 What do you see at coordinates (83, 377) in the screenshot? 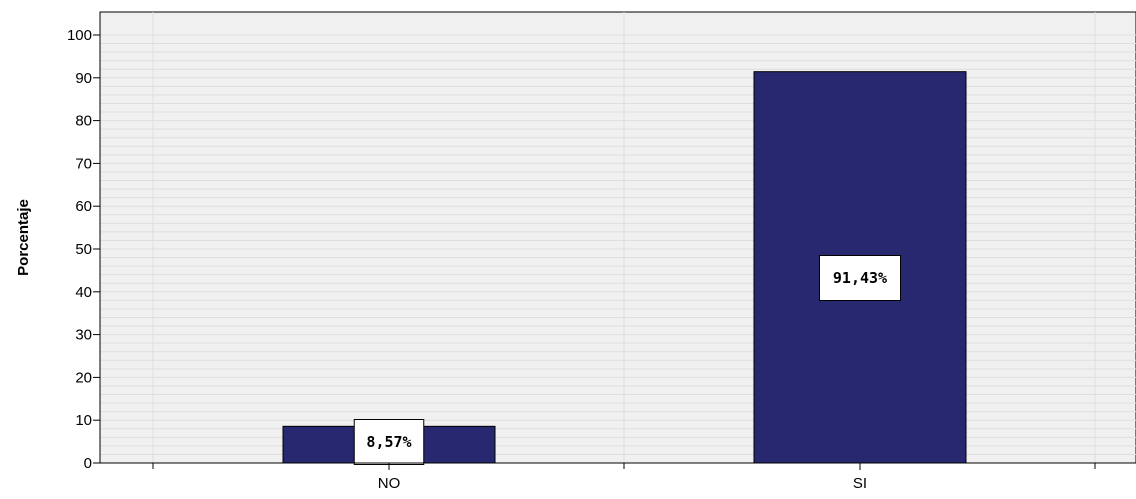
I see `y-tick-label: 20` at bounding box center [83, 377].